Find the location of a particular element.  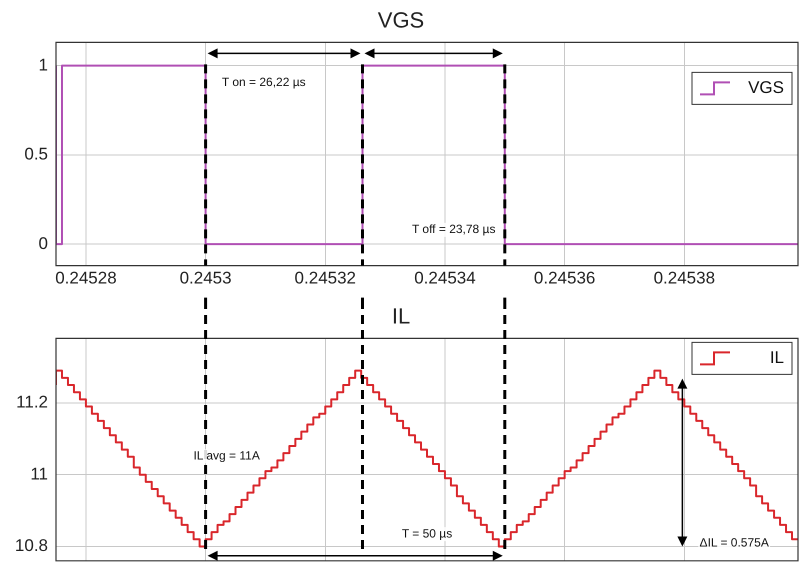

annotation: ΔIL = 0.575A is located at coordinates (734, 542).